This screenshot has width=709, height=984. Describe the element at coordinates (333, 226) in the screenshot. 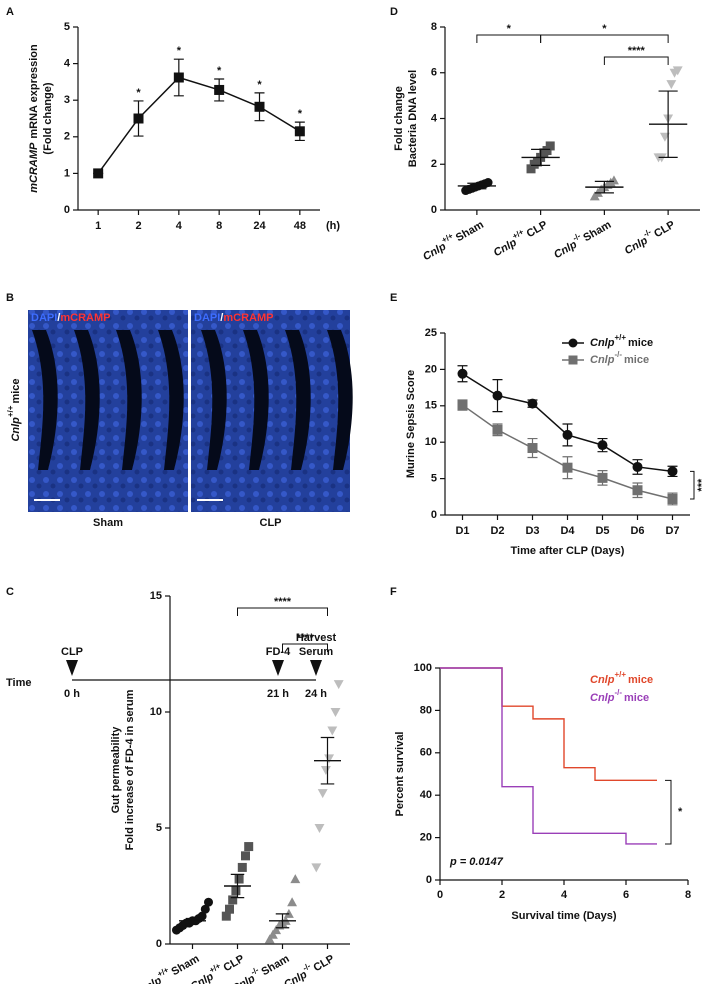

I see `x-unit: (h)` at that location.